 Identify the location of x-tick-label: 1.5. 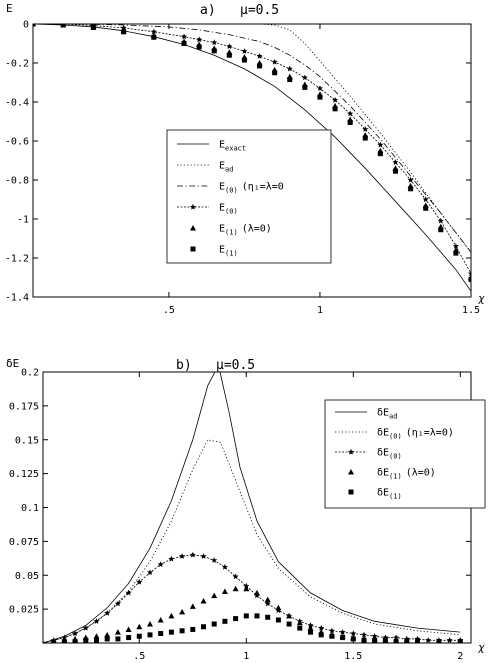
(471, 310).